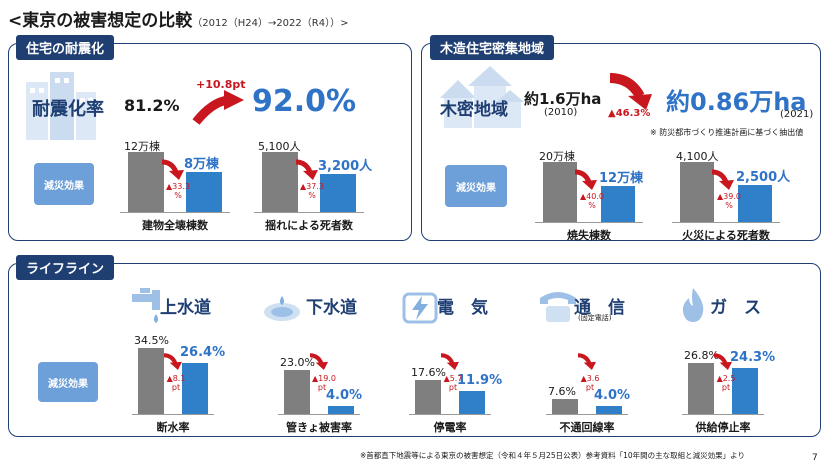 Image resolution: width=827 pixels, height=467 pixels. Describe the element at coordinates (474, 110) in the screenshot. I see `wooden-area-label: 木密地域` at that location.